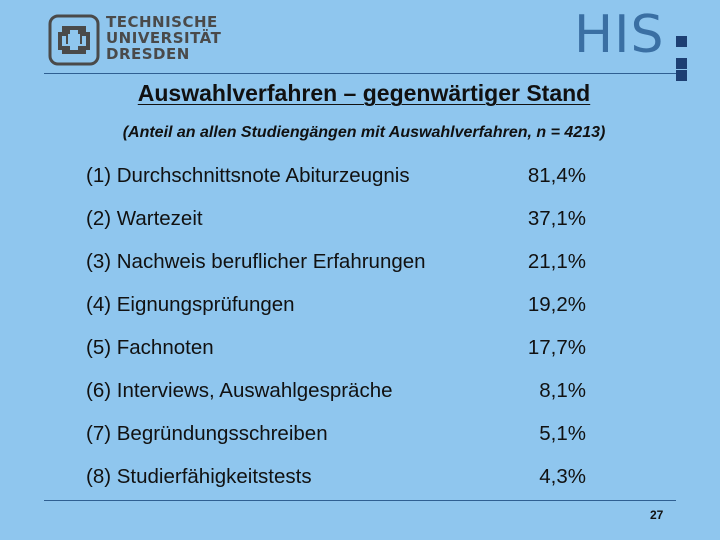 The image size is (720, 540). What do you see at coordinates (556, 175) in the screenshot?
I see `method-share: 81,4%` at bounding box center [556, 175].